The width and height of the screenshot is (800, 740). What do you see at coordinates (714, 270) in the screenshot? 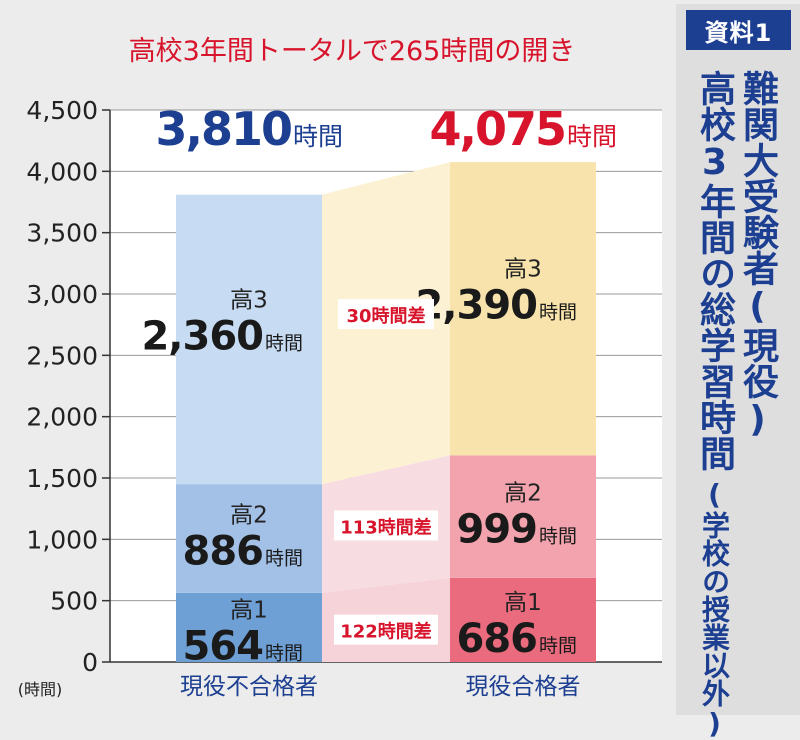
I see `vertical-title-line2: 高校3年間の総学習時間` at bounding box center [714, 270].